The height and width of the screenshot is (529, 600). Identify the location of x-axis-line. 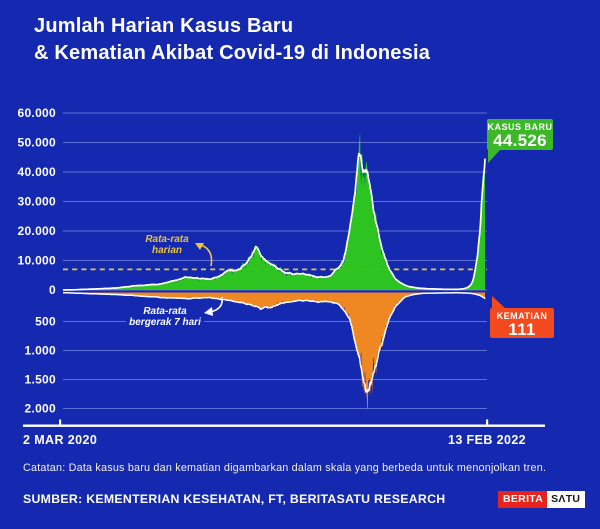
(284, 425).